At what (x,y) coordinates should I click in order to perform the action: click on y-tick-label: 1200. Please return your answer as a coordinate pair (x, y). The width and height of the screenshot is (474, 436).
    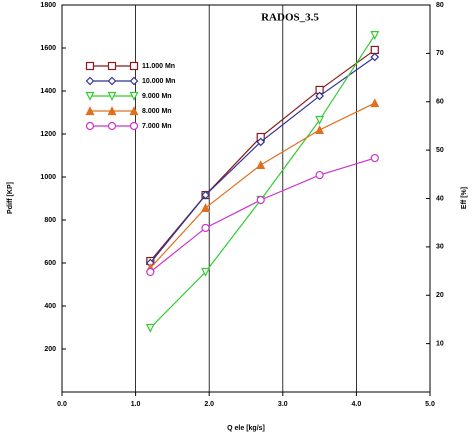
    Looking at the image, I should click on (48, 134).